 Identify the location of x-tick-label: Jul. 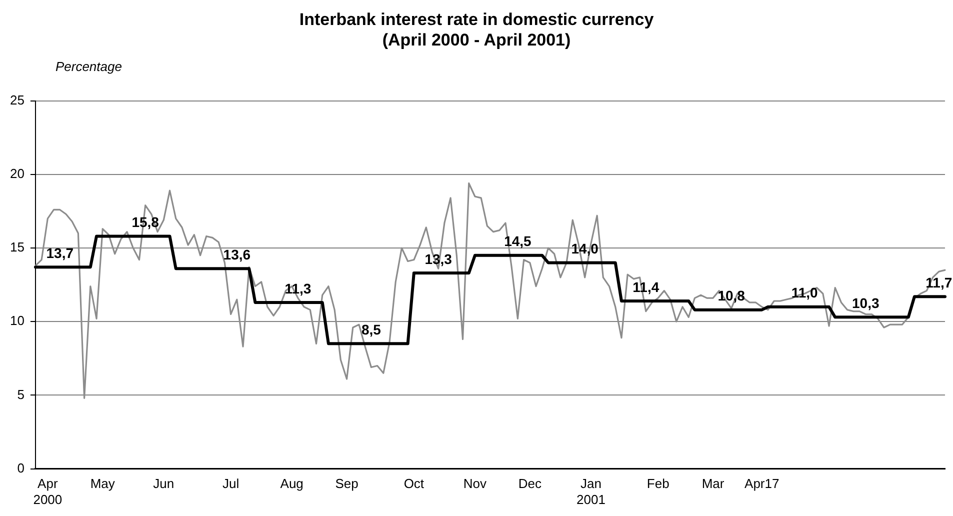
(231, 484).